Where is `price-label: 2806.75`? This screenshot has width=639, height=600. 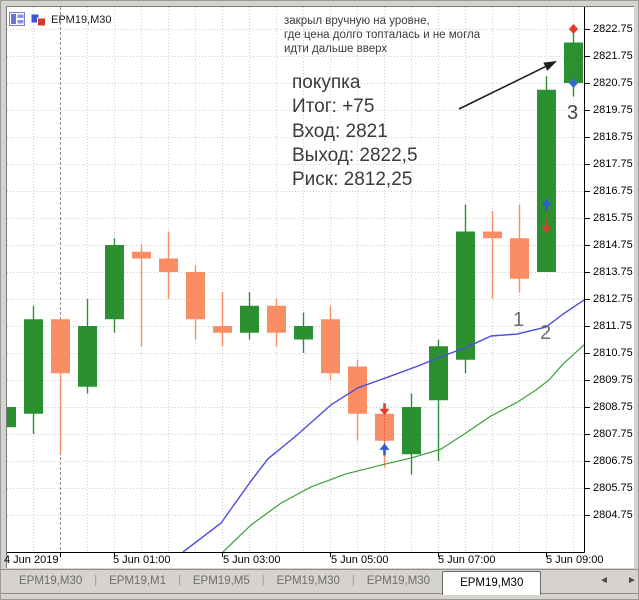 price-label: 2806.75 is located at coordinates (613, 461).